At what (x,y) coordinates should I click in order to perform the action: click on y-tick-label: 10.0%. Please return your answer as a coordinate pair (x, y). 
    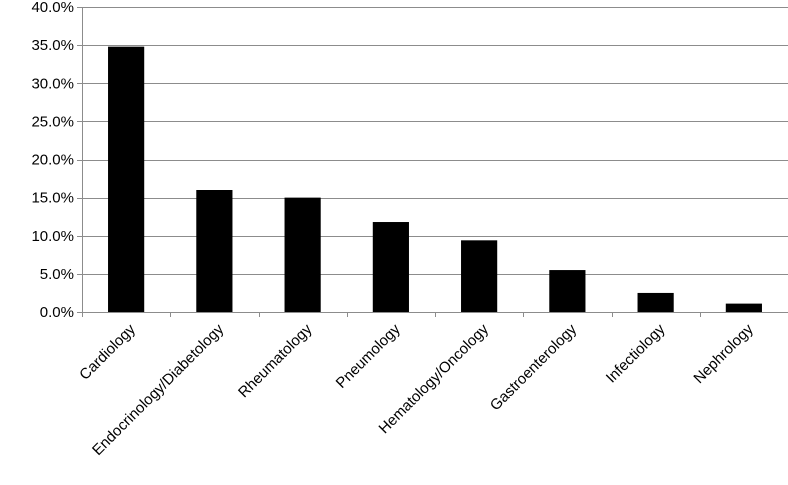
    Looking at the image, I should click on (52, 236).